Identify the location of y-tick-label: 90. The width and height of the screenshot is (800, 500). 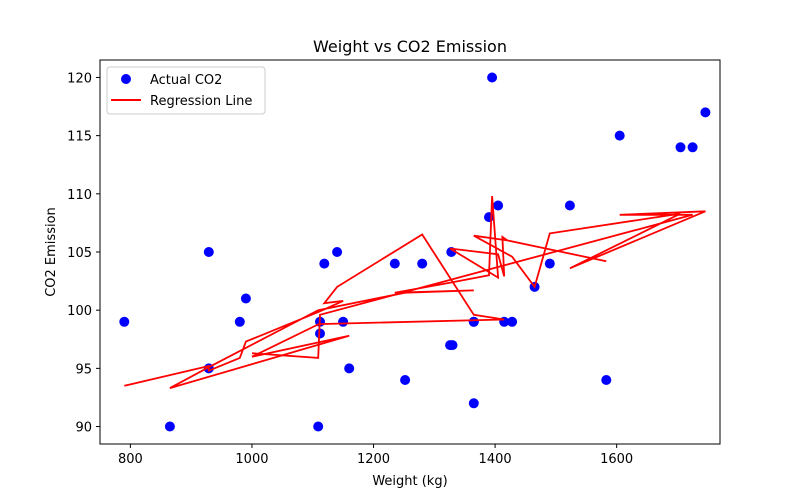
(83, 428).